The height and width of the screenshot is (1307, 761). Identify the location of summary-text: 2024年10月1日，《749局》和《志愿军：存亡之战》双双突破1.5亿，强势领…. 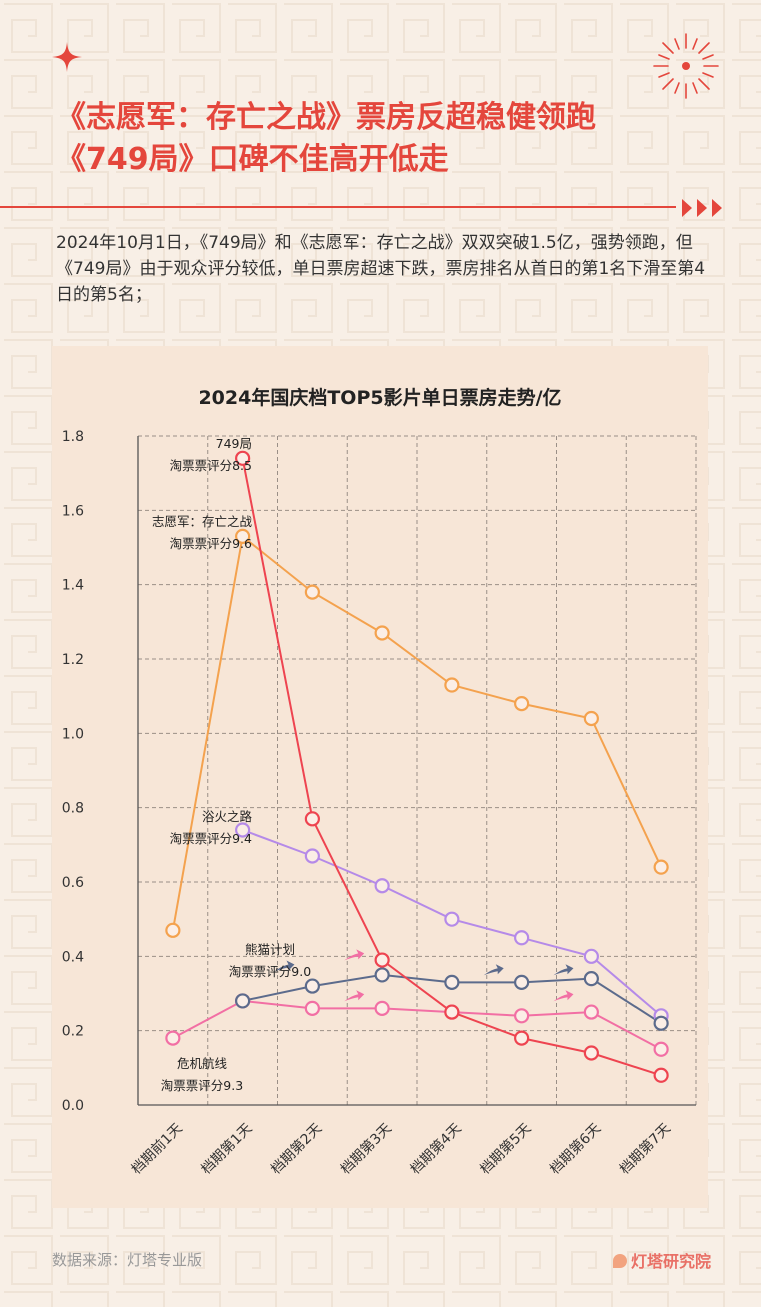
(381, 269).